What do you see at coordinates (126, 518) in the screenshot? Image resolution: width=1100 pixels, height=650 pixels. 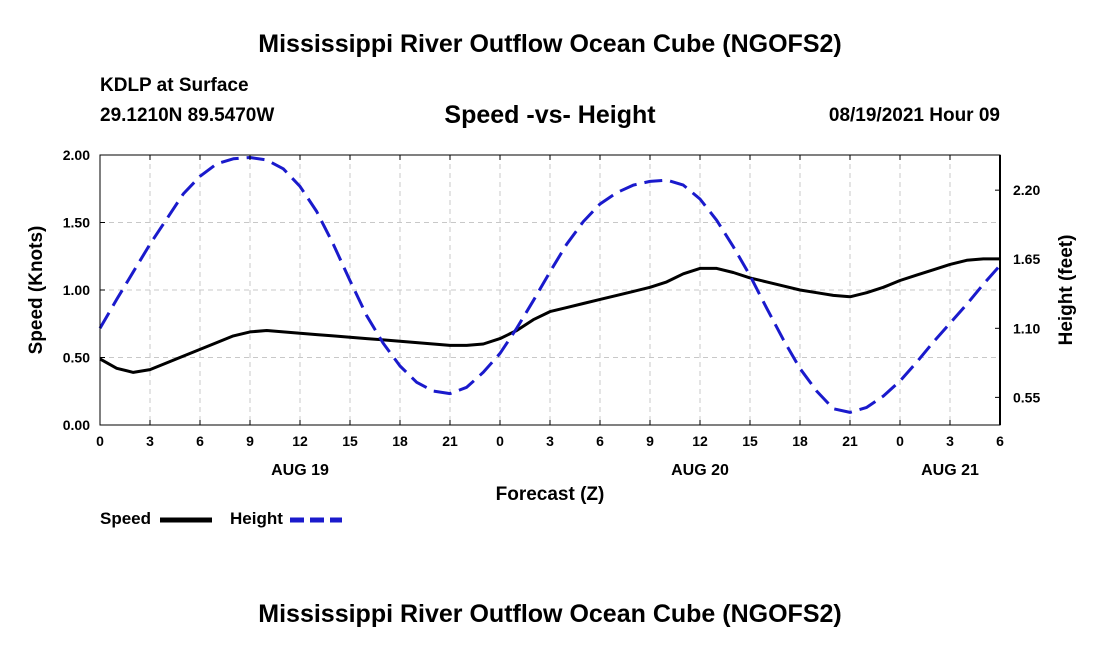 I see `legend-speed-label: Speed` at bounding box center [126, 518].